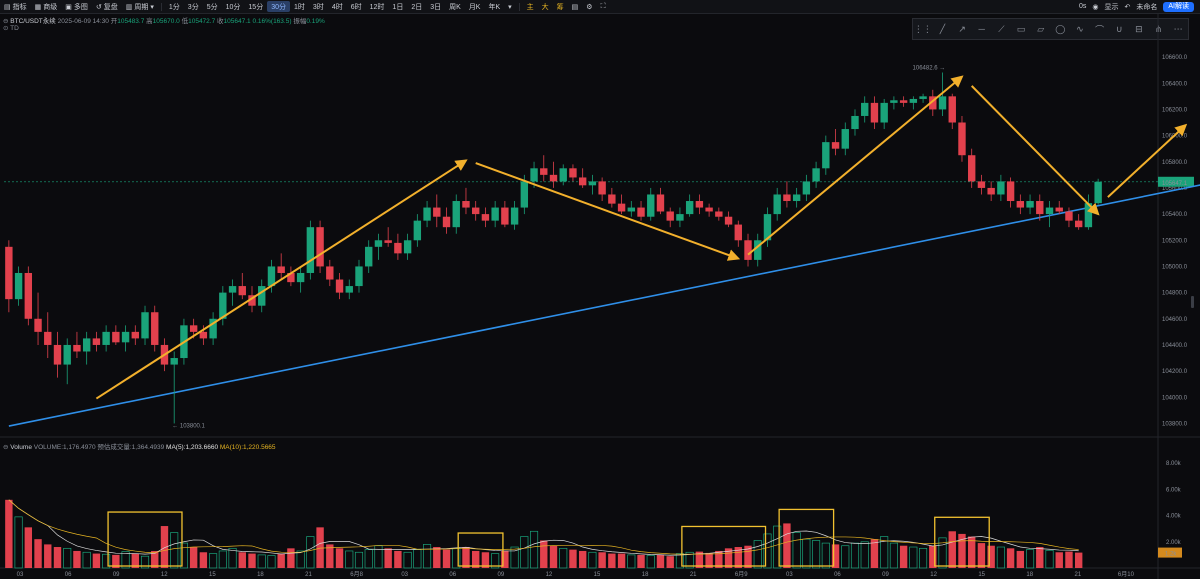  Describe the element at coordinates (1021, 28) in the screenshot. I see `rect-icon: ▭` at that location.